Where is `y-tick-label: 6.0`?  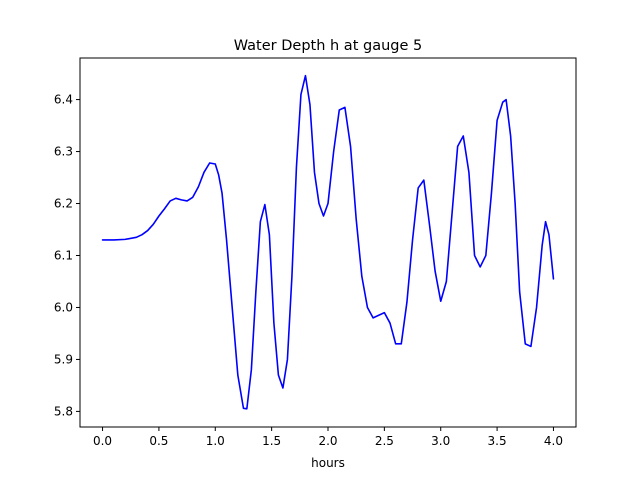 y-tick-label: 6.0 is located at coordinates (63, 307).